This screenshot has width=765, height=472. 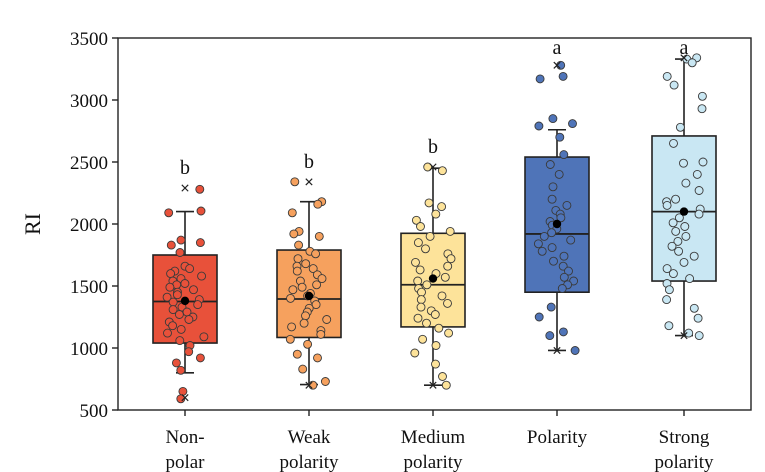 I want to click on category-label: Non-polar, so click(x=185, y=449).